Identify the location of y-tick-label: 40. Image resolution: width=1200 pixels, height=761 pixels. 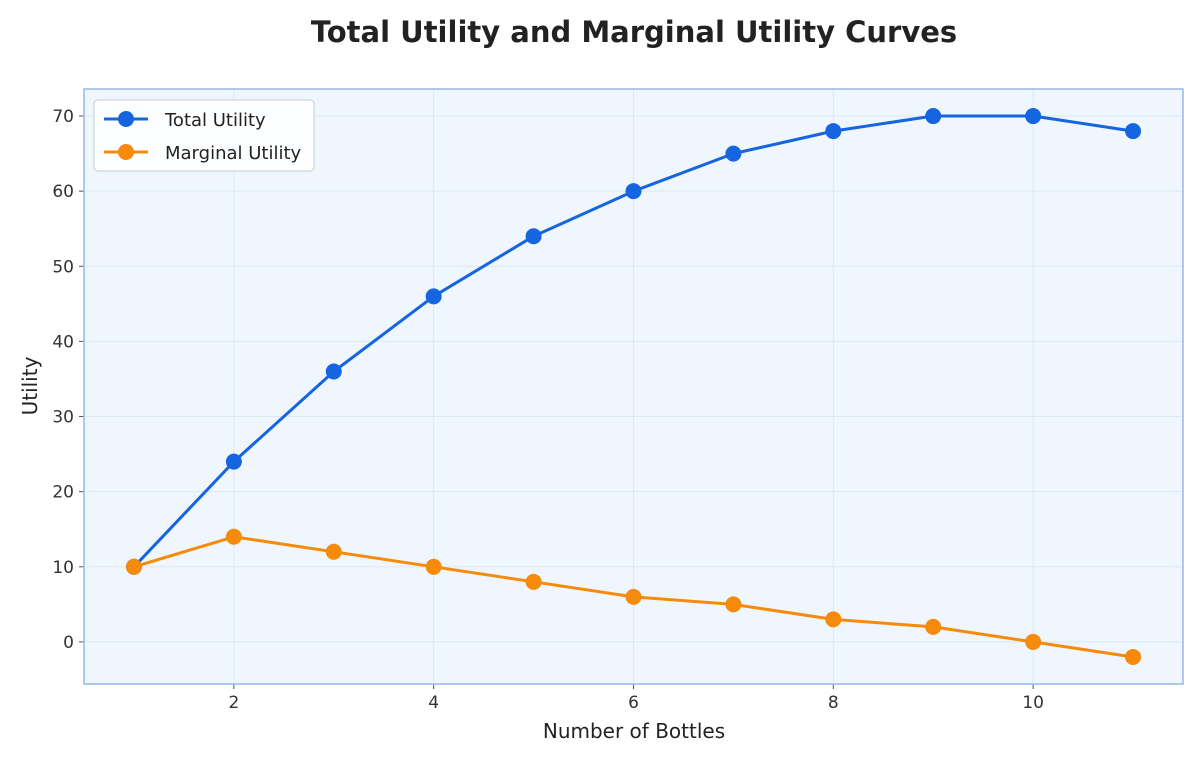
(63, 342).